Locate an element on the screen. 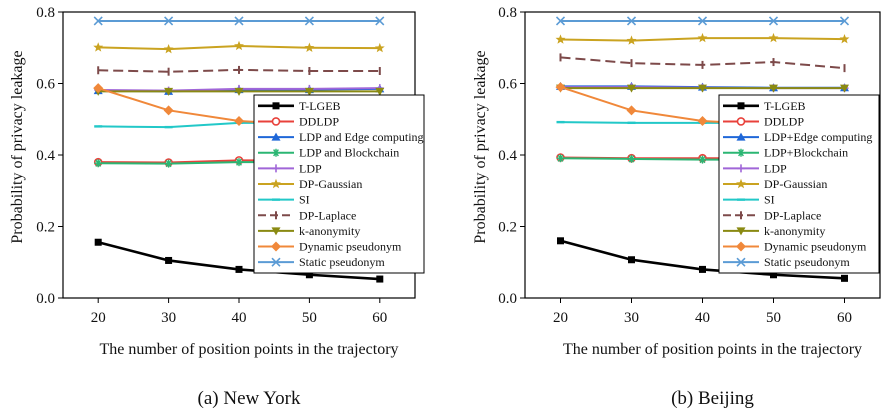 This screenshot has height=413, width=888. legend-item: Dynamic pseudonym is located at coordinates (330, 247).